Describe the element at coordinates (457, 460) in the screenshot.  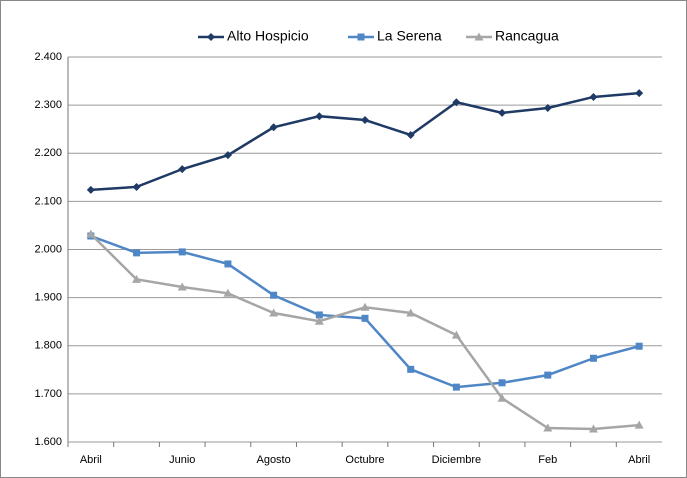
I see `x-tick-label: Diciembre` at that location.